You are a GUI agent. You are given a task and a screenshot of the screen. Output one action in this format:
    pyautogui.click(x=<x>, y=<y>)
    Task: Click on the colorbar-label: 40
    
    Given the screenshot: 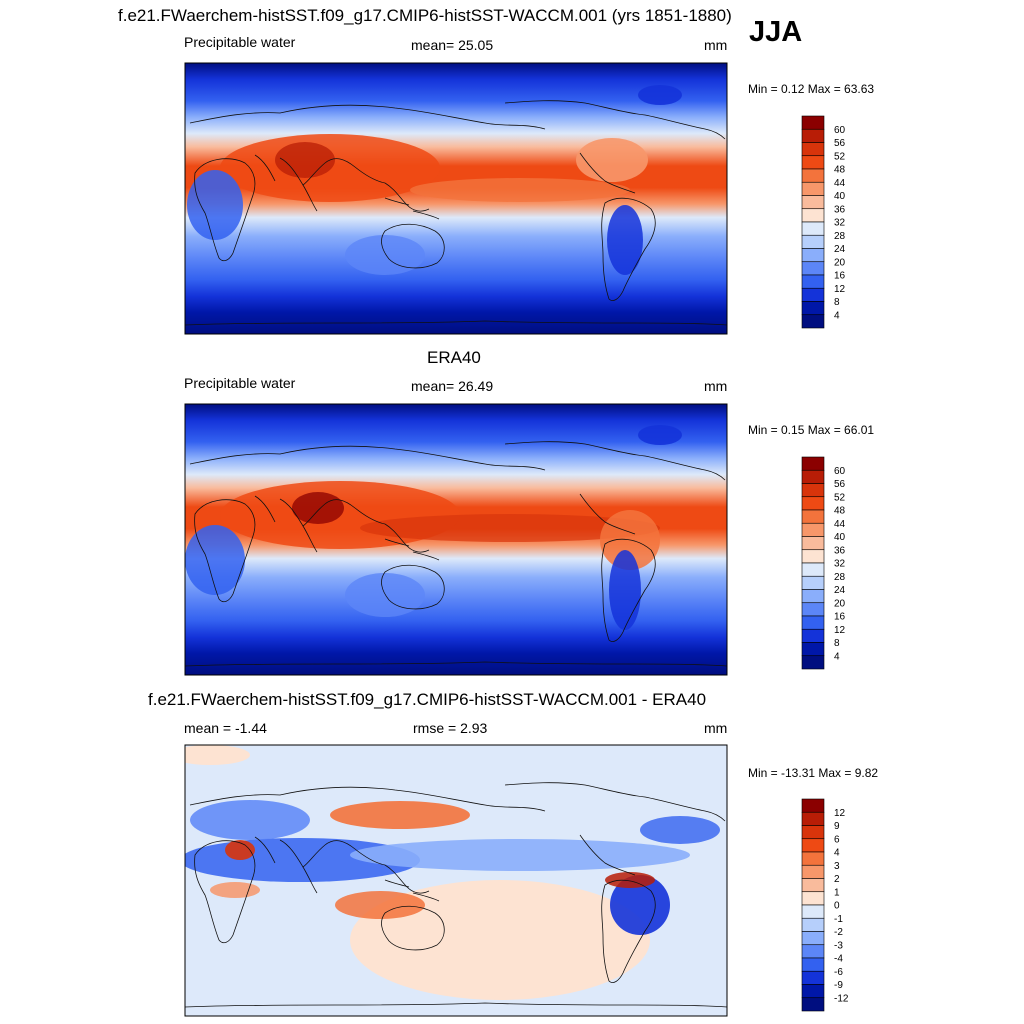 What is the action you would take?
    pyautogui.click(x=840, y=537)
    